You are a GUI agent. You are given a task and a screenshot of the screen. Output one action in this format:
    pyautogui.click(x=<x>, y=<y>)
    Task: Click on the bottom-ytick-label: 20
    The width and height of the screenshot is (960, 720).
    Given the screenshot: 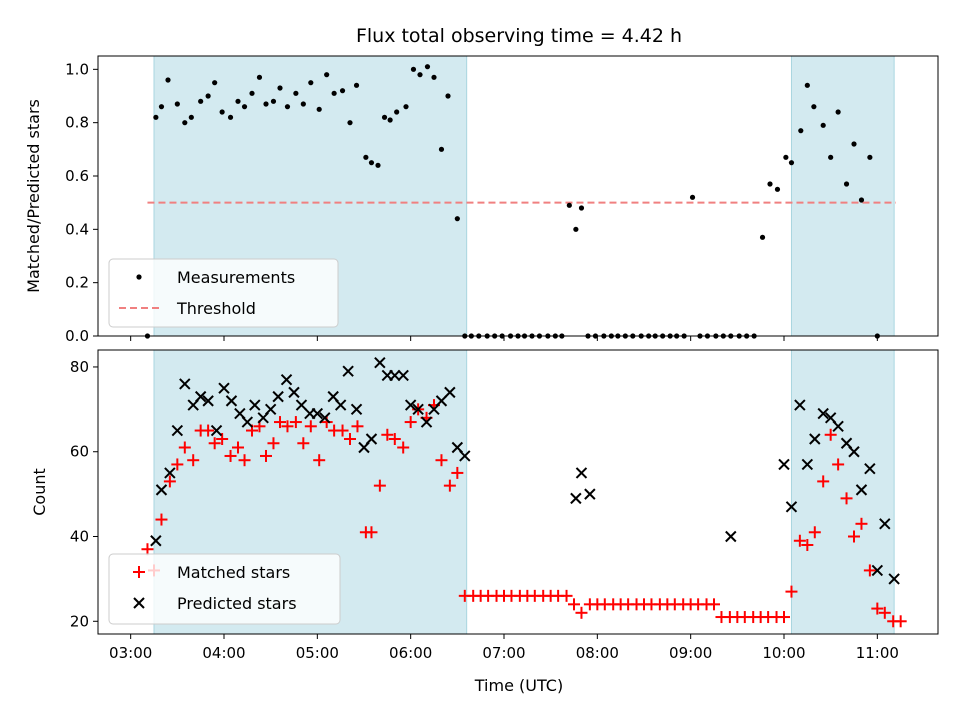 What is the action you would take?
    pyautogui.click(x=79, y=621)
    